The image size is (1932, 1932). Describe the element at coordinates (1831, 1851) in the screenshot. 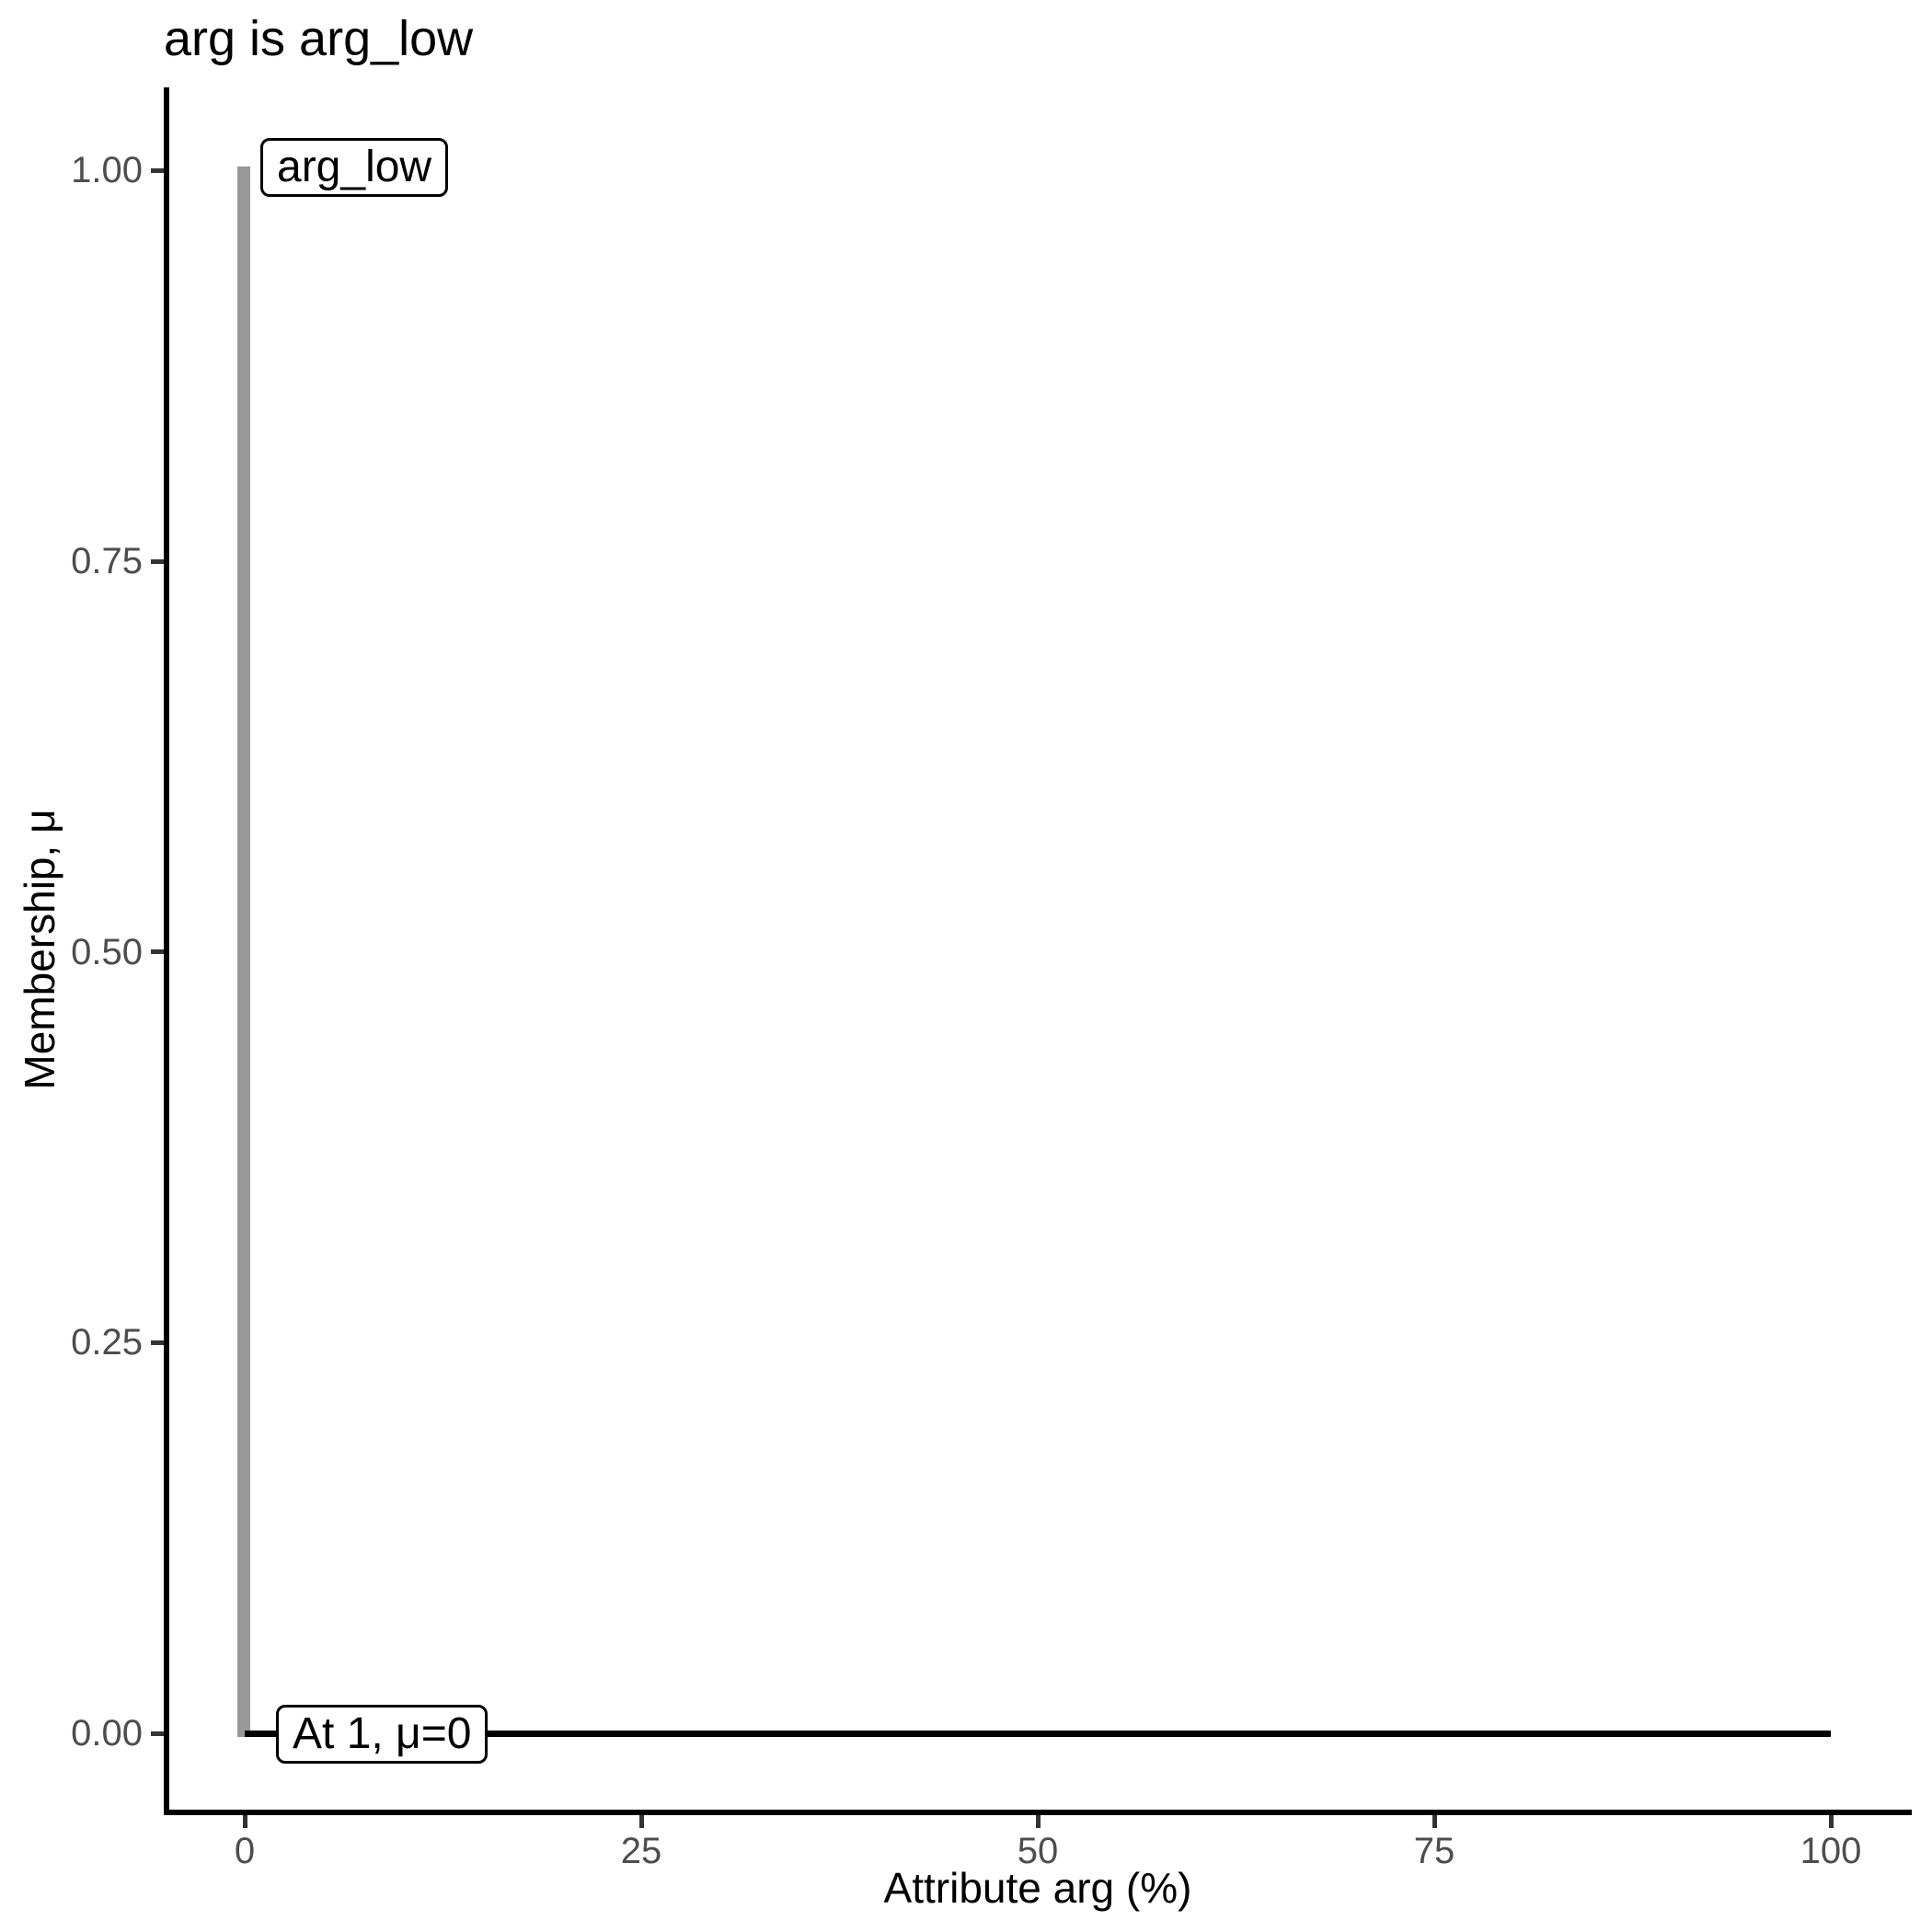

I see `x-tick-label: 100` at that location.